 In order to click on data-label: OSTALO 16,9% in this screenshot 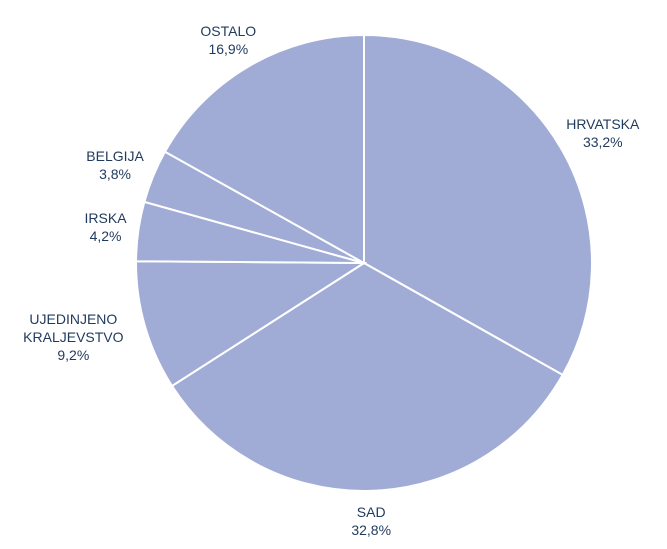, I will do `click(228, 40)`.